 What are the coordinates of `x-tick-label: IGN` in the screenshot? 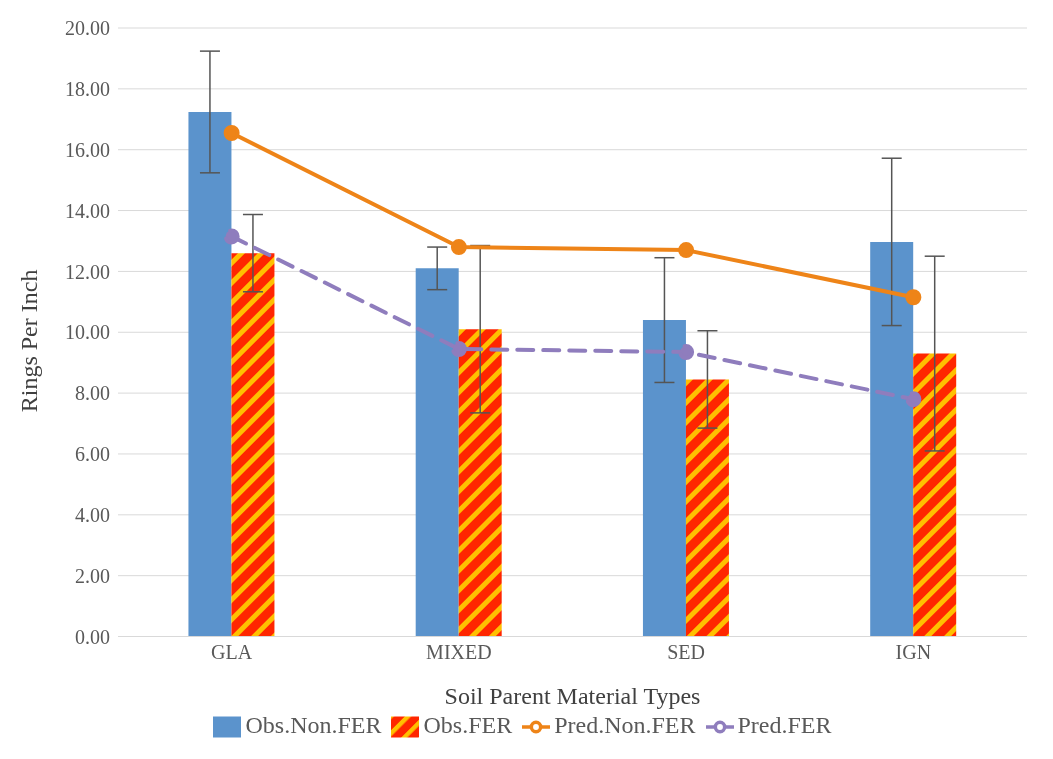 It's located at (913, 651).